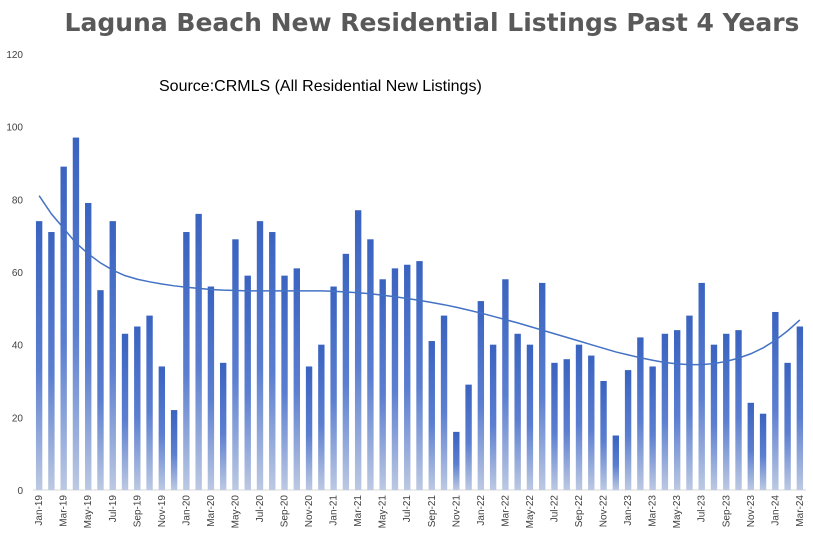 This screenshot has width=813, height=542. Describe the element at coordinates (481, 510) in the screenshot. I see `x-tick-label: Jan-22` at that location.